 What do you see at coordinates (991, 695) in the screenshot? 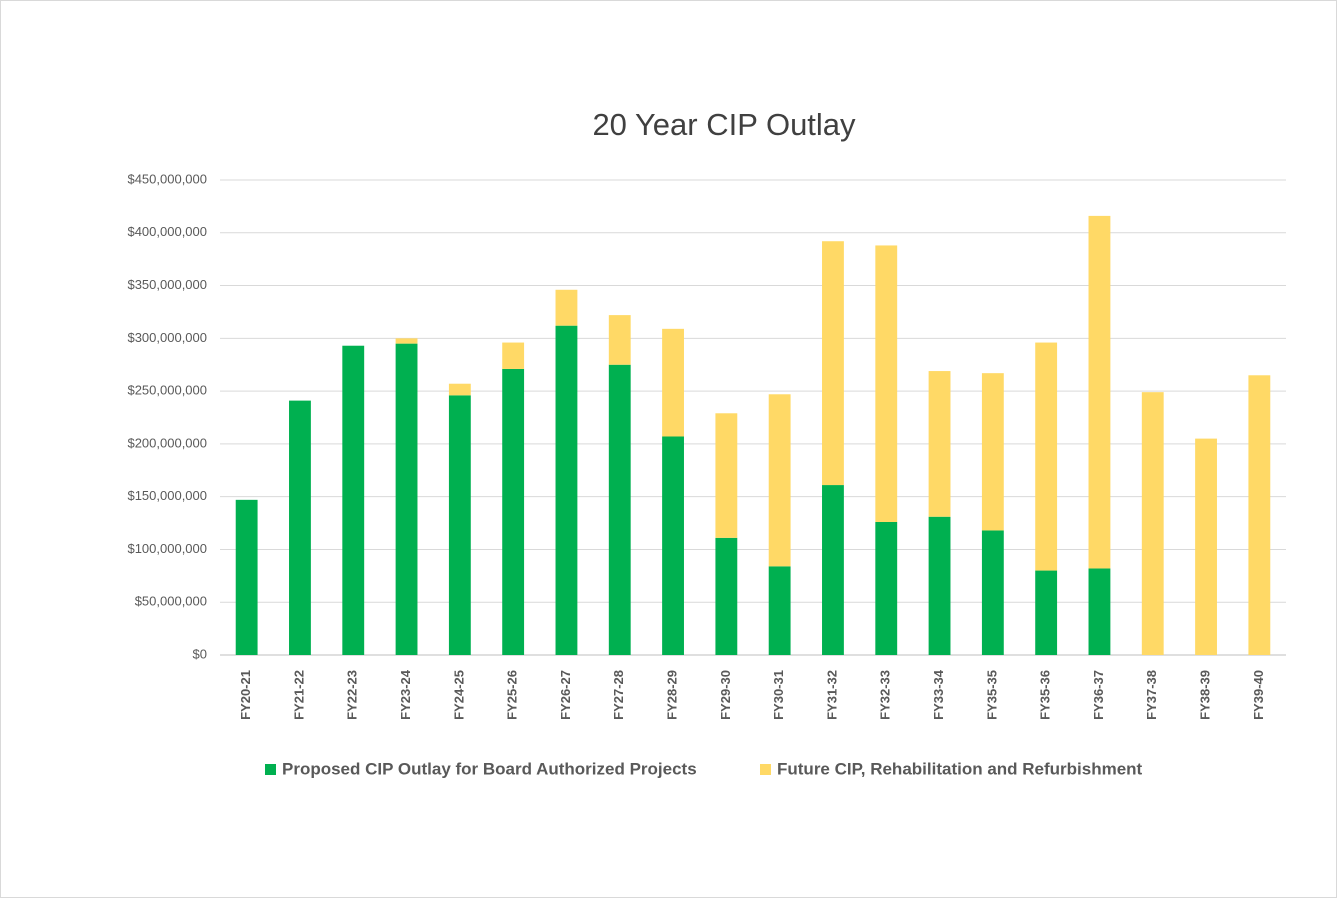
I see `x-tick-label: FY35-35` at bounding box center [991, 695].